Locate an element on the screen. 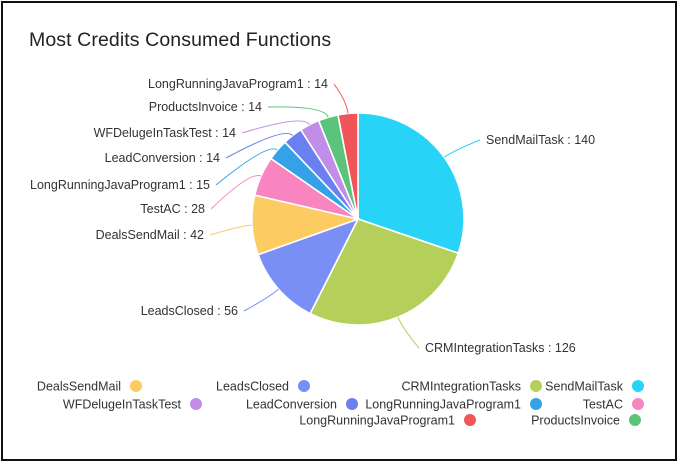 The height and width of the screenshot is (466, 682). legend-item: LeadConversion is located at coordinates (302, 405).